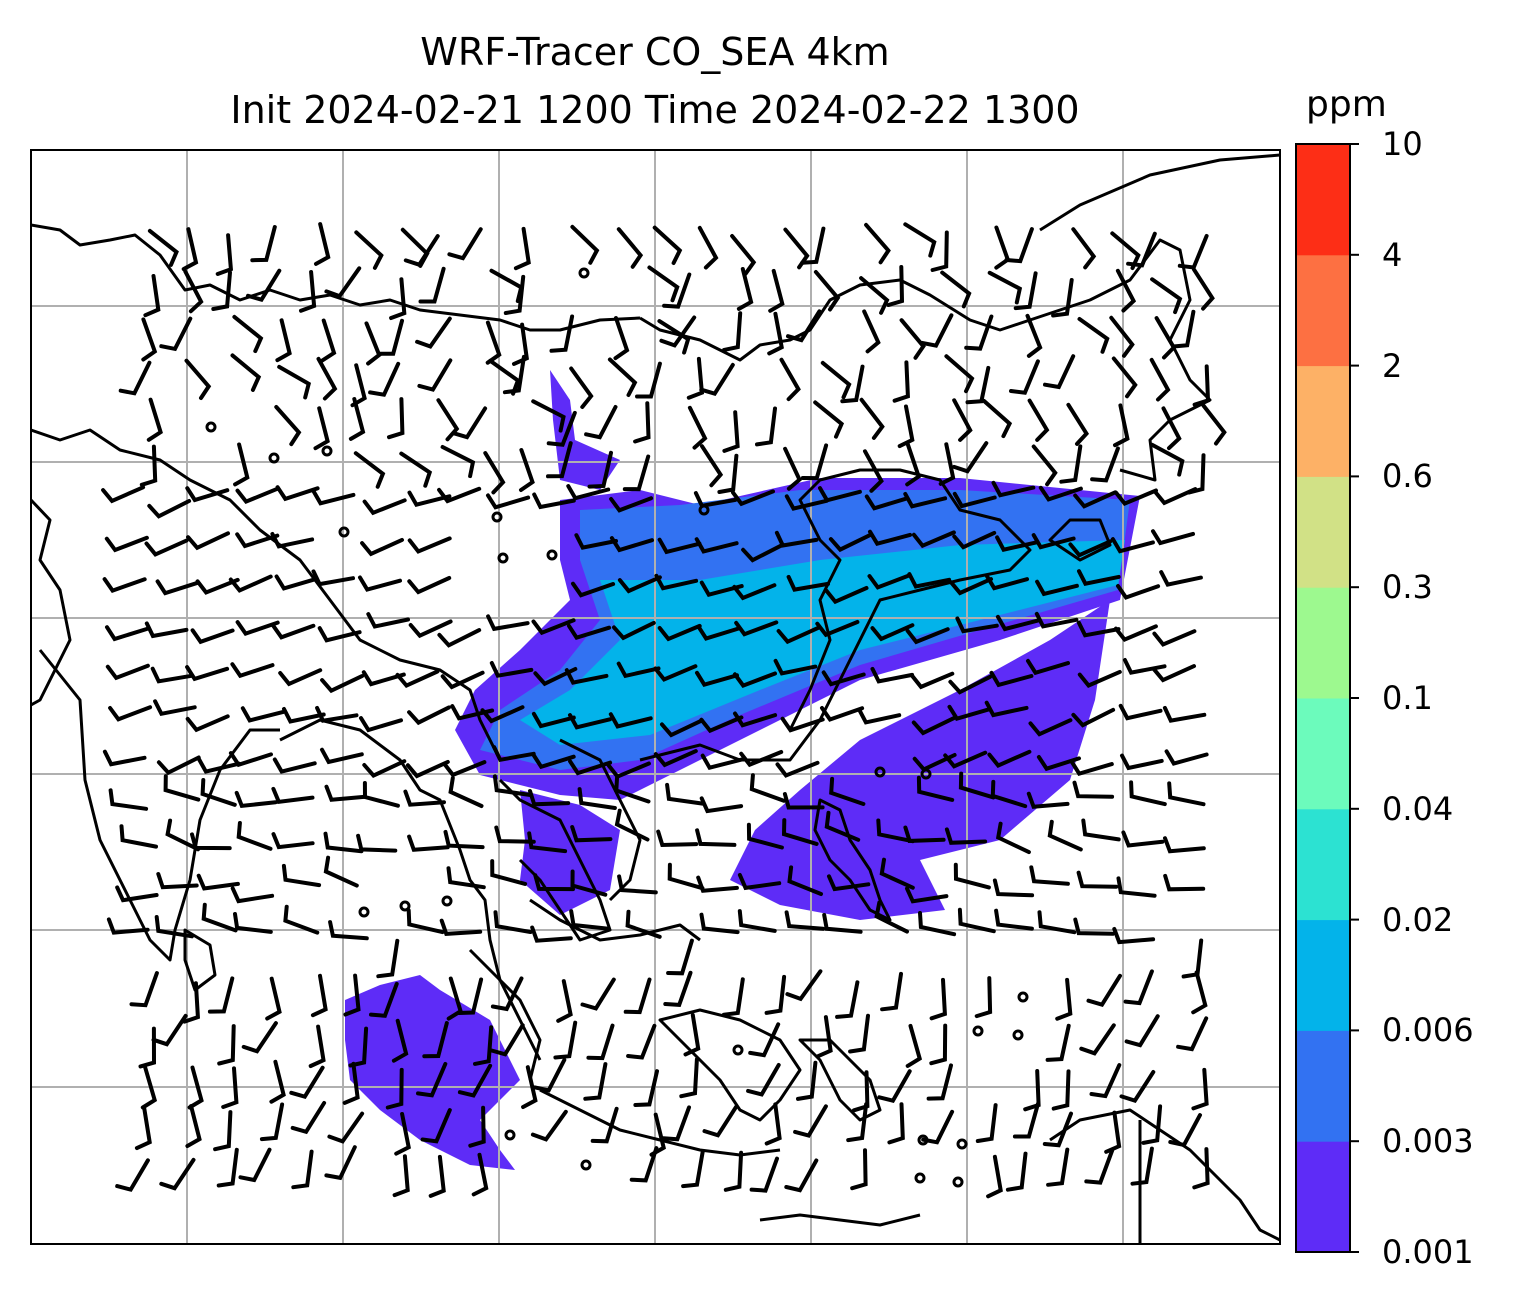 This screenshot has width=1528, height=1306. Describe the element at coordinates (1428, 1141) in the screenshot. I see `colorbar-tick-label: 0.003` at that location.